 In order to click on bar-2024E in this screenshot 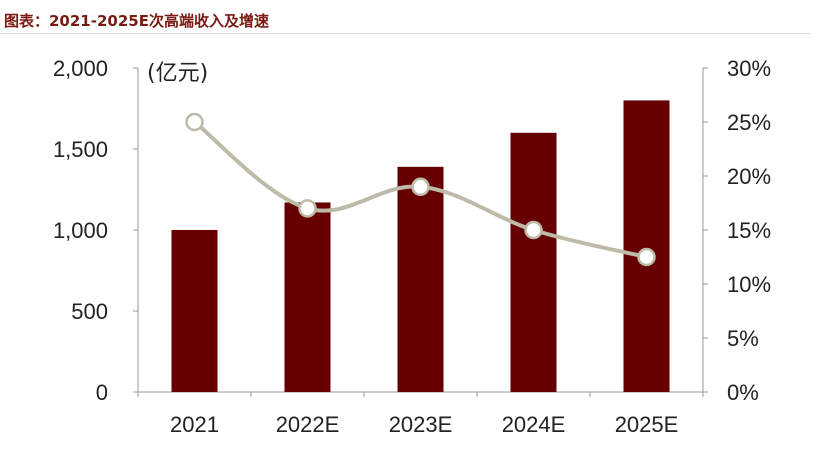, I will do `click(533, 262)`.